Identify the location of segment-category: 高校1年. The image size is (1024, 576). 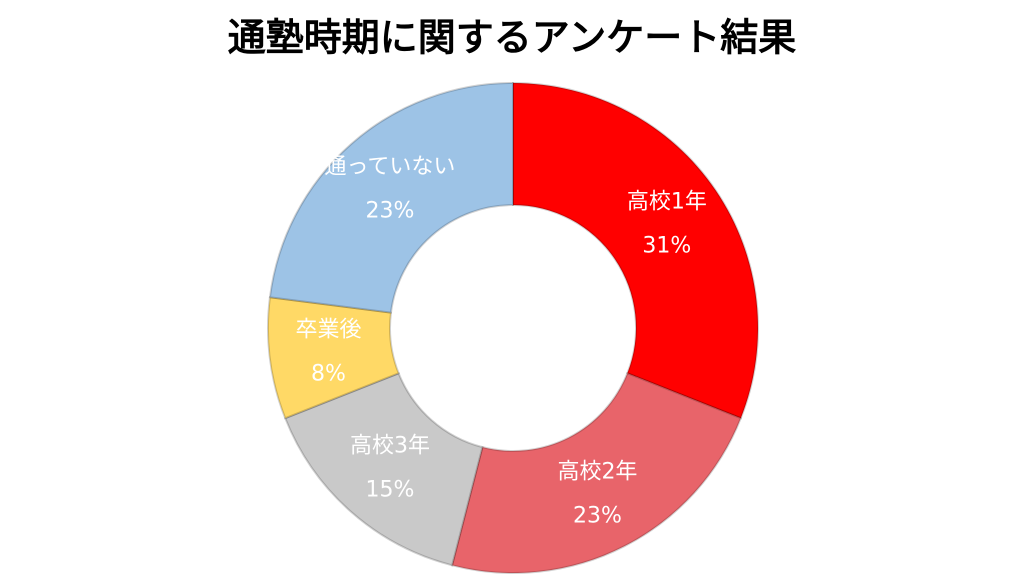
(667, 201).